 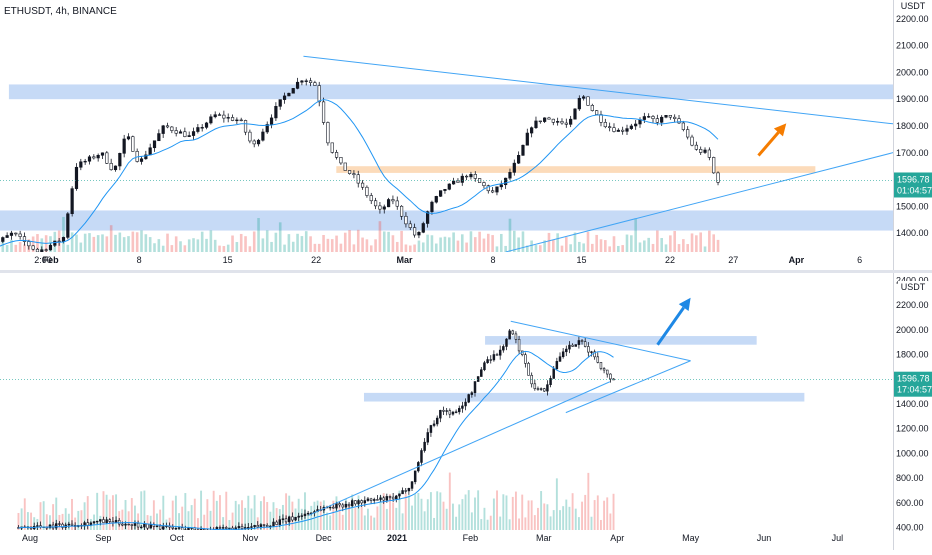 I want to click on y-tick-label: 400.00, so click(x=910, y=528).